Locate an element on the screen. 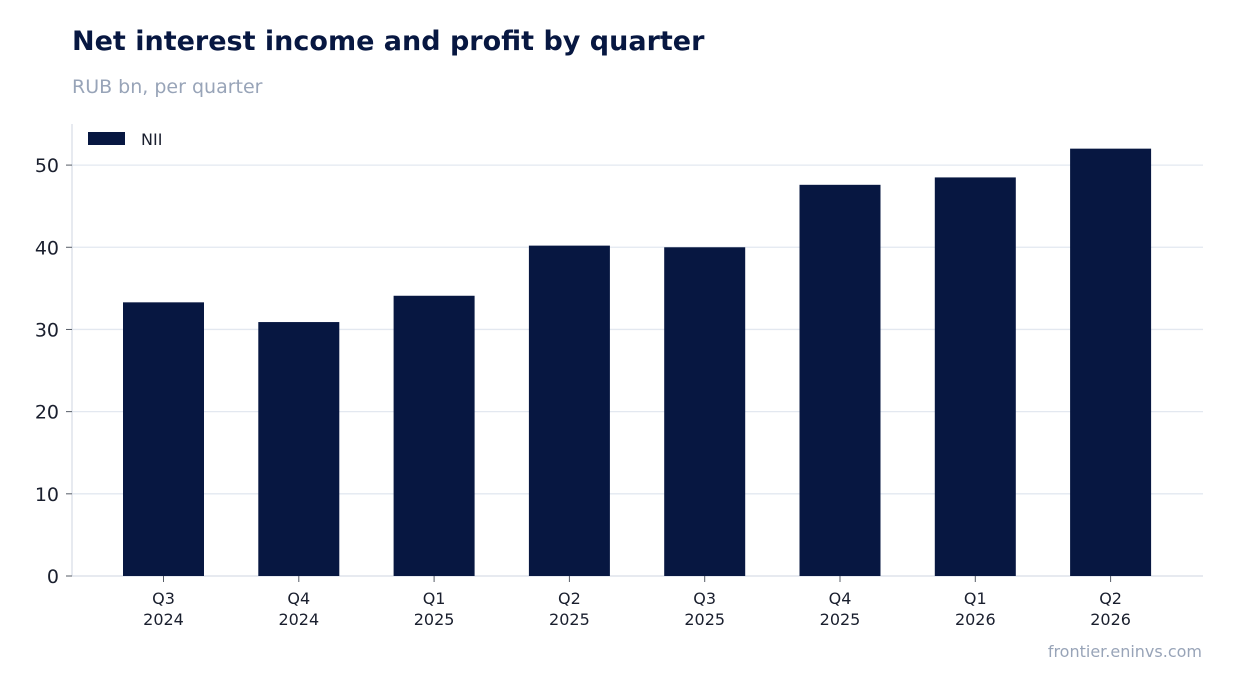 This screenshot has width=1234, height=693. bar-q4-2024 is located at coordinates (299, 449).